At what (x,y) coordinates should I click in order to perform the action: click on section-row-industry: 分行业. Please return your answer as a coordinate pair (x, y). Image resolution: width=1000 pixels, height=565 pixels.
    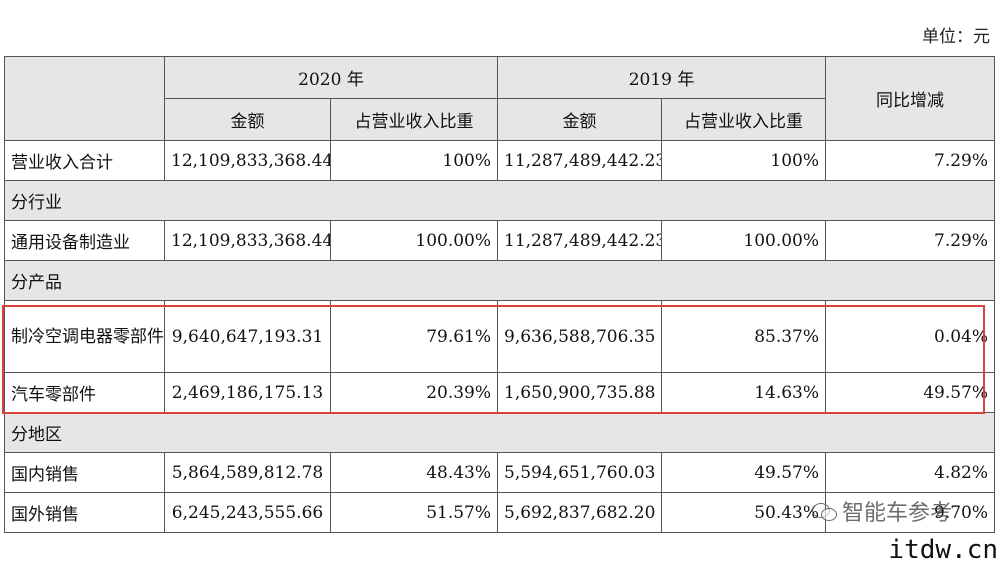
    Looking at the image, I should click on (499, 200).